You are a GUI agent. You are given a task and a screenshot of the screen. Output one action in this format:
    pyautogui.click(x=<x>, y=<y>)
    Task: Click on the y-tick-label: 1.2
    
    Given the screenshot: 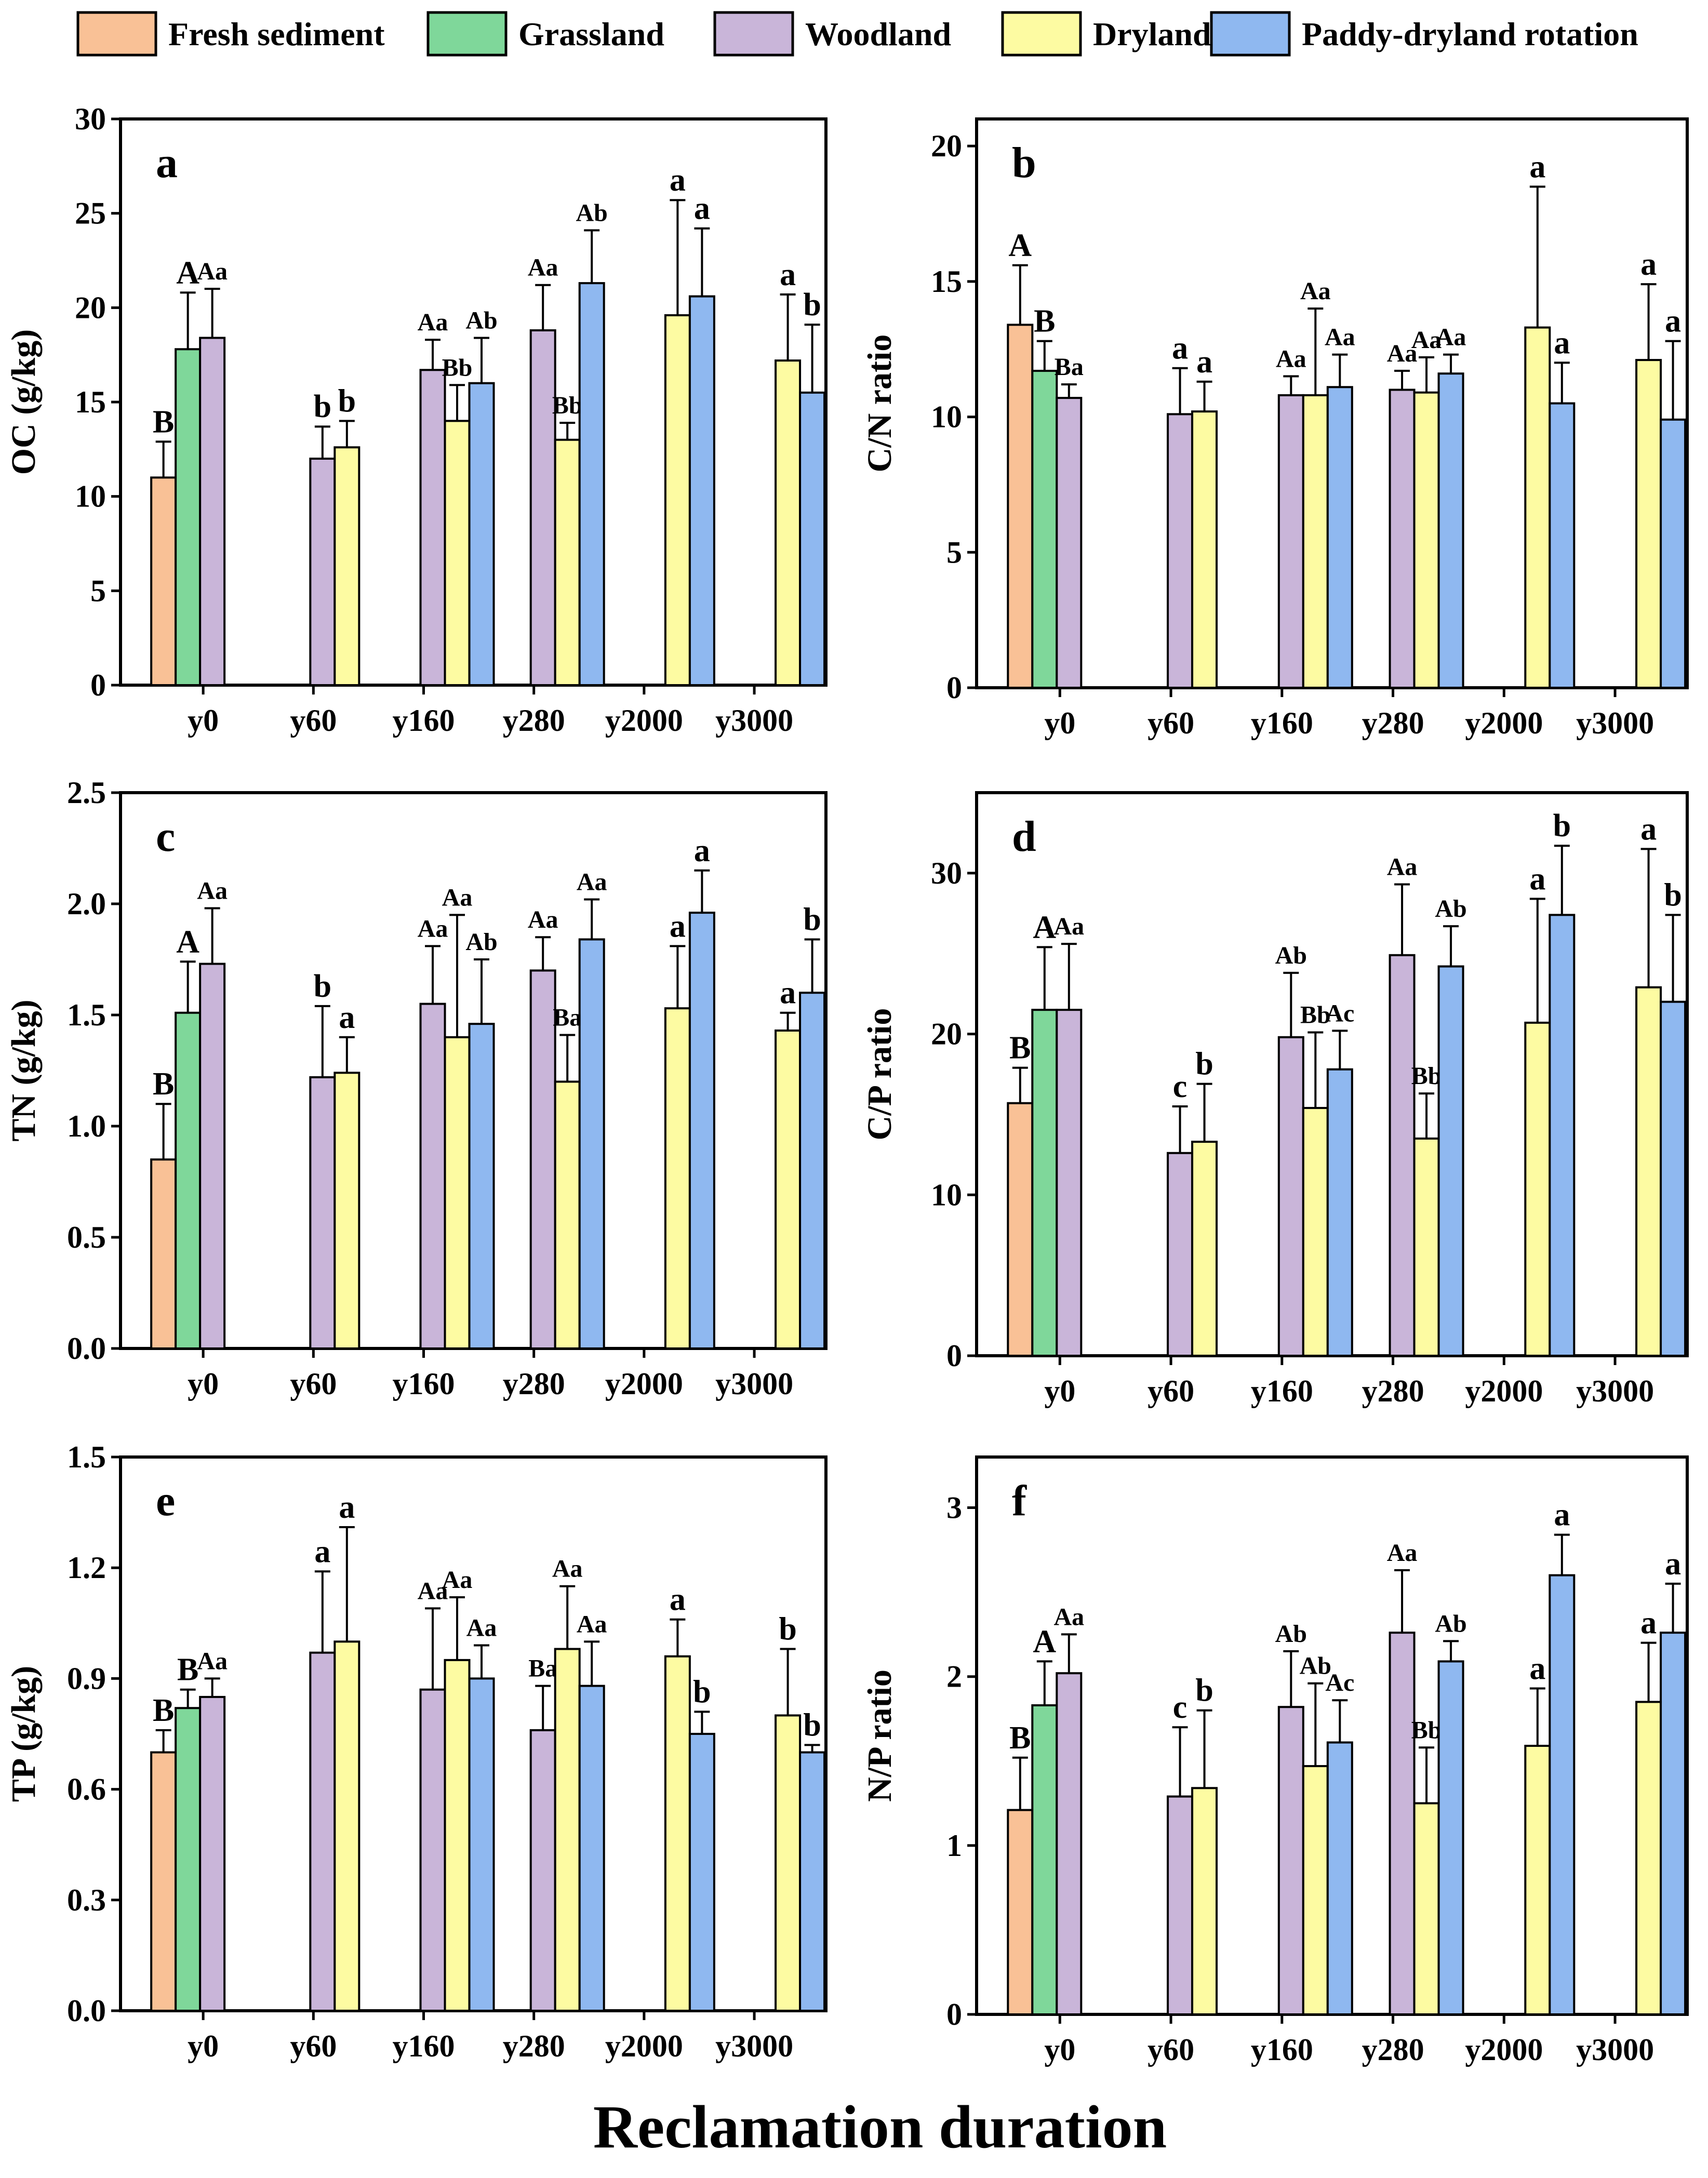 What is the action you would take?
    pyautogui.click(x=86, y=1568)
    